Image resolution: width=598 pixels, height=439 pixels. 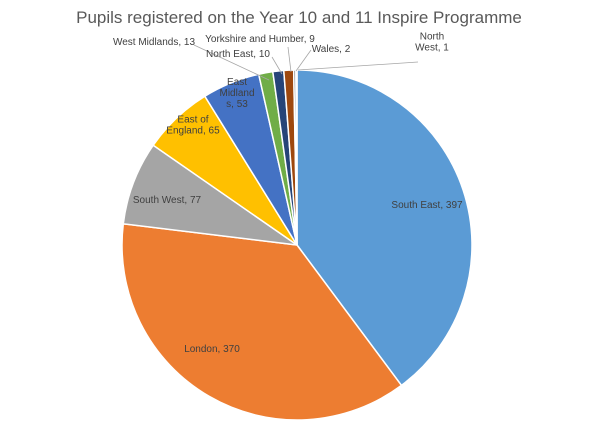 I want to click on data-label-west-midlands: West Midlands, 13, so click(x=154, y=42).